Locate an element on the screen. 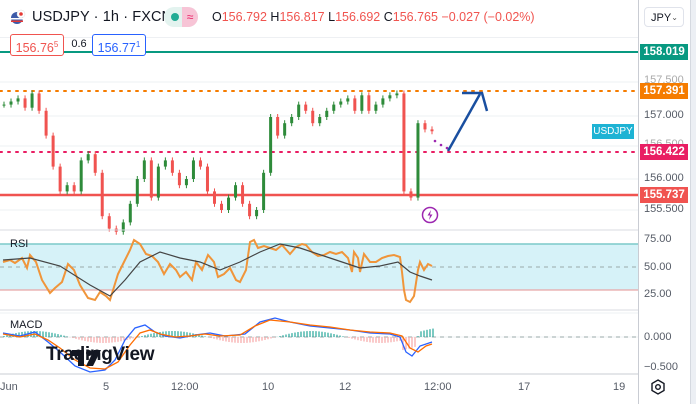 The image size is (696, 404). time-tick: 19 is located at coordinates (619, 387).